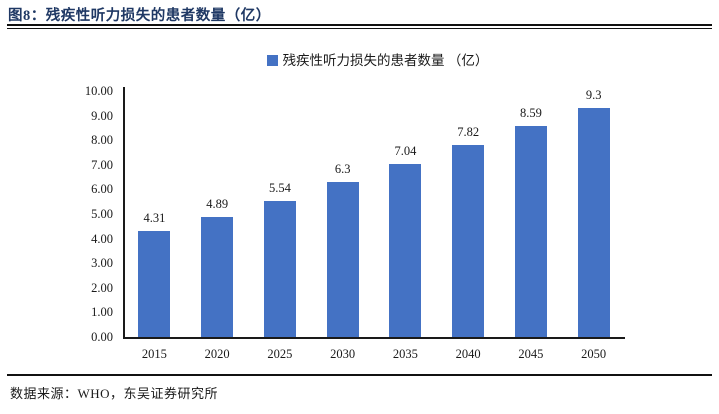 Image resolution: width=719 pixels, height=414 pixels. Describe the element at coordinates (593, 222) in the screenshot. I see `bar-2050` at that location.